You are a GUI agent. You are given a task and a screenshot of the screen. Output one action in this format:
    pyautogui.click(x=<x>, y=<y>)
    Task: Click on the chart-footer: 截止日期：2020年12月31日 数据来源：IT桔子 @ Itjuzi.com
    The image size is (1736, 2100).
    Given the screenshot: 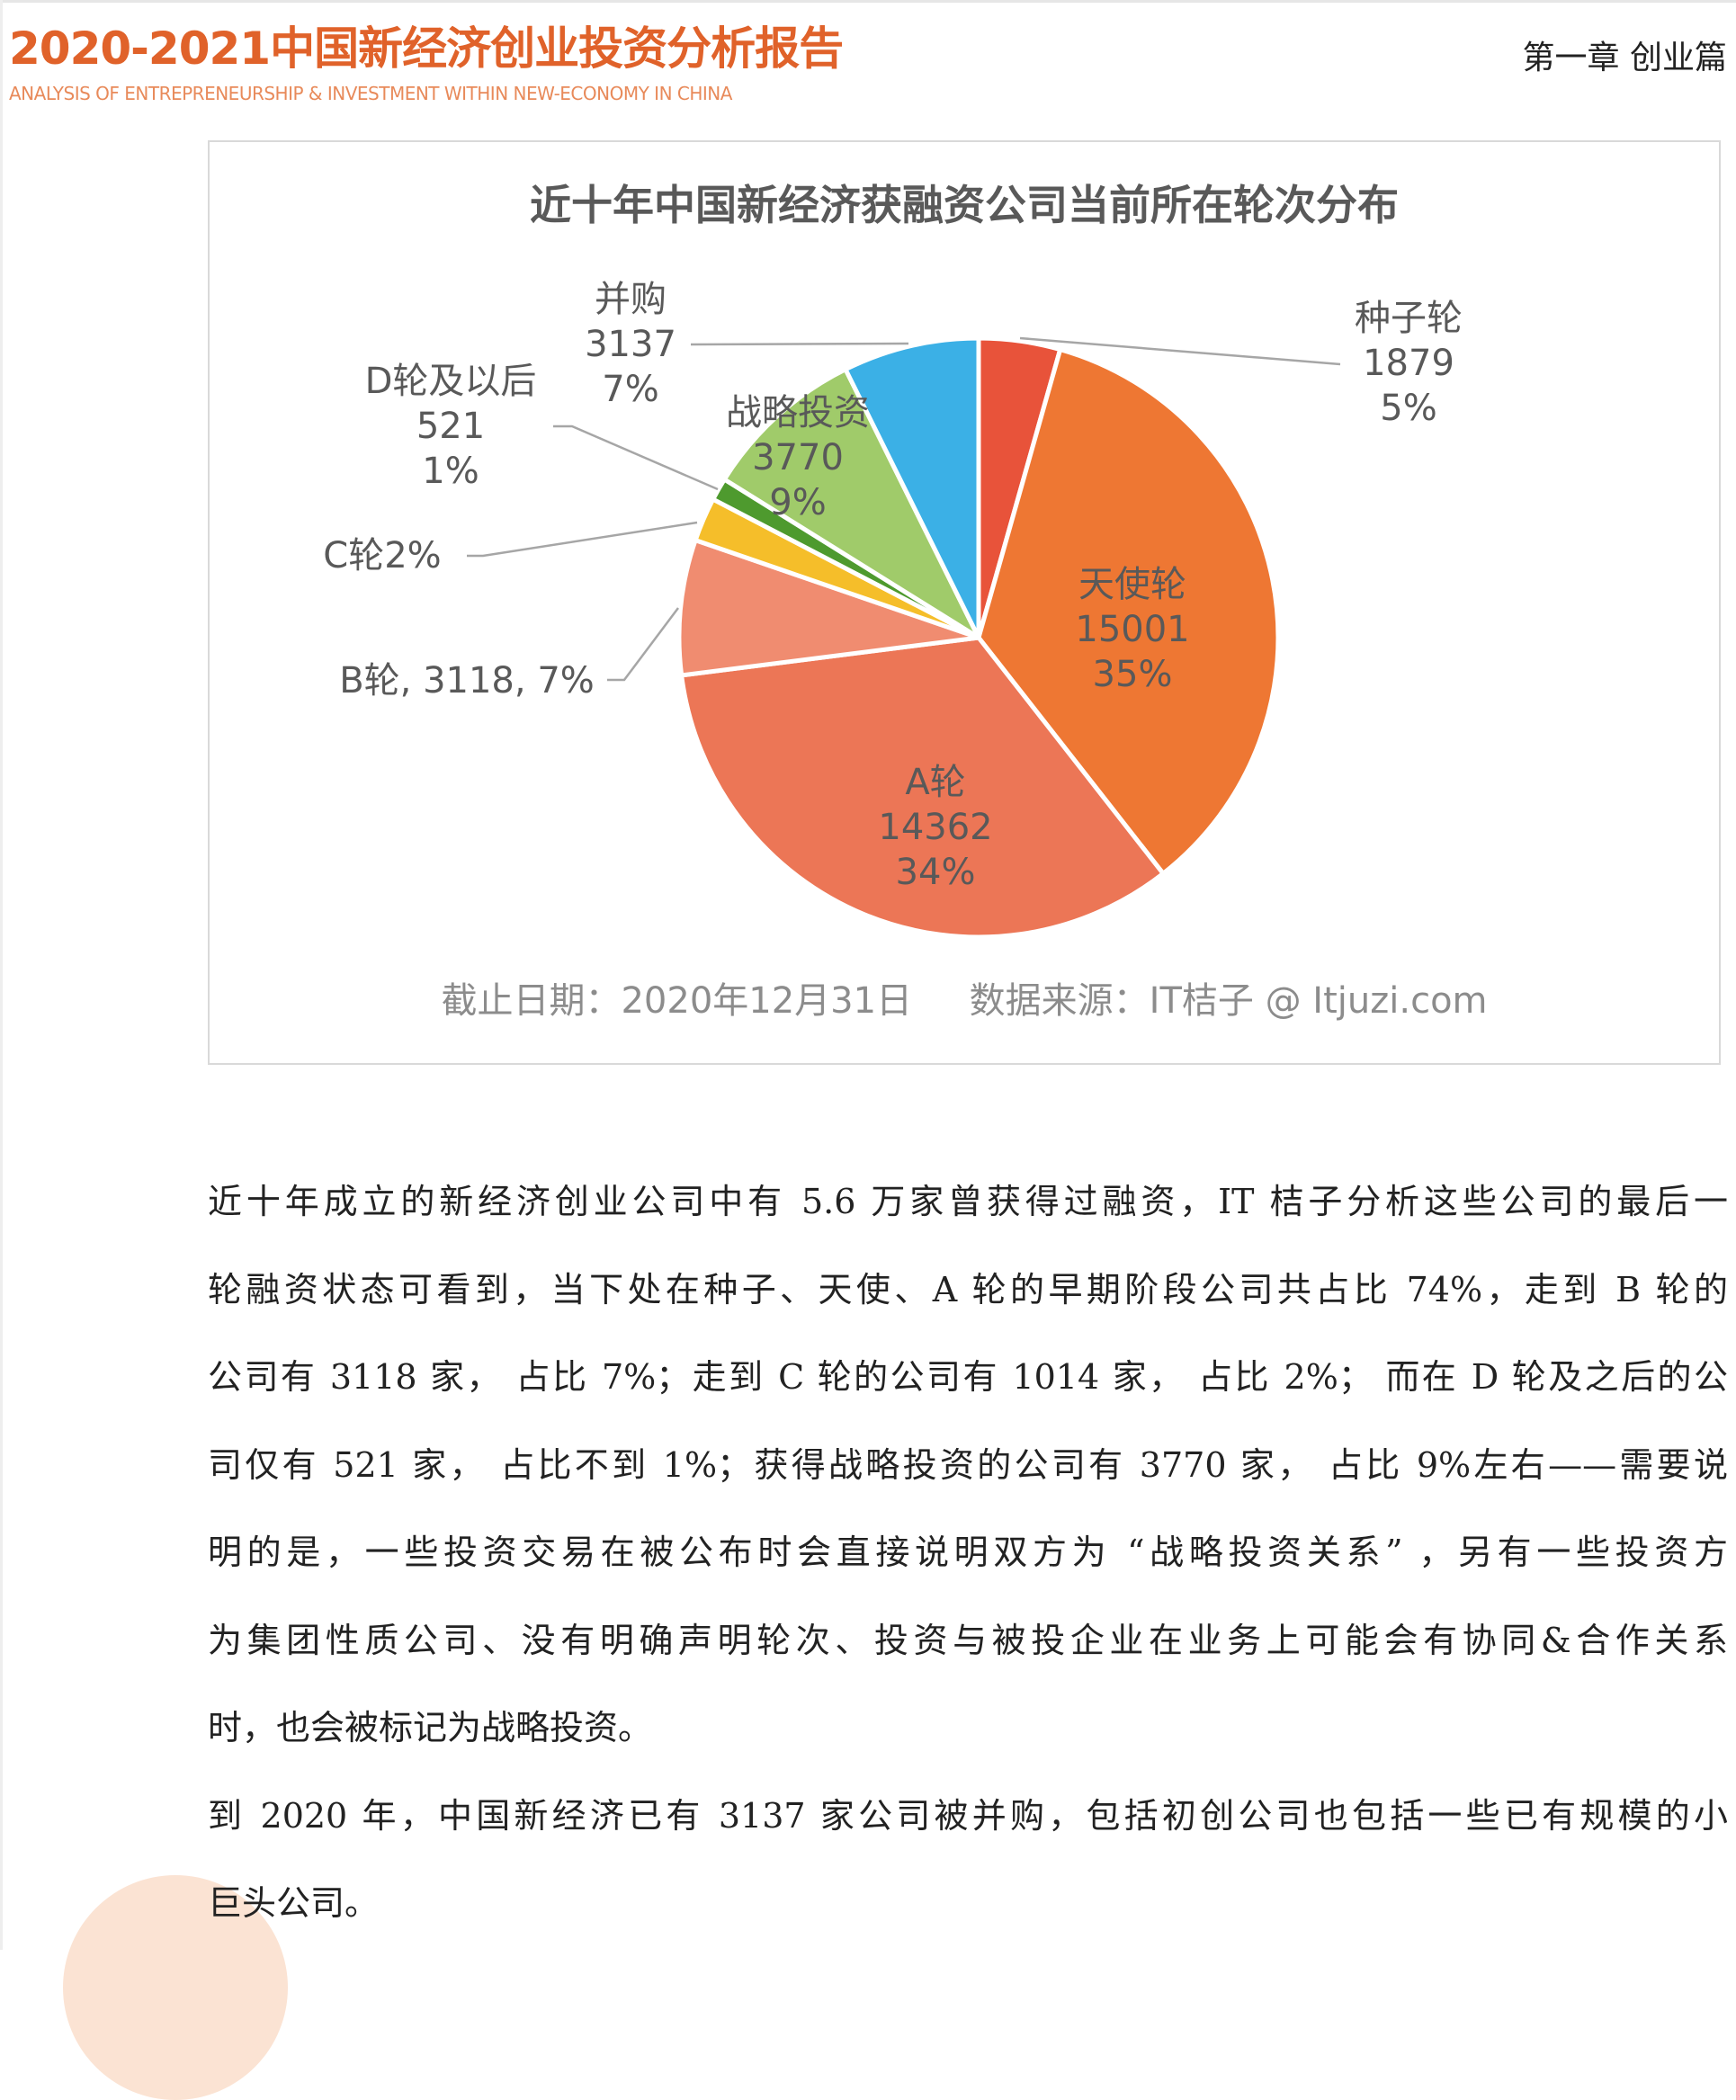 What is the action you would take?
    pyautogui.click(x=964, y=1001)
    